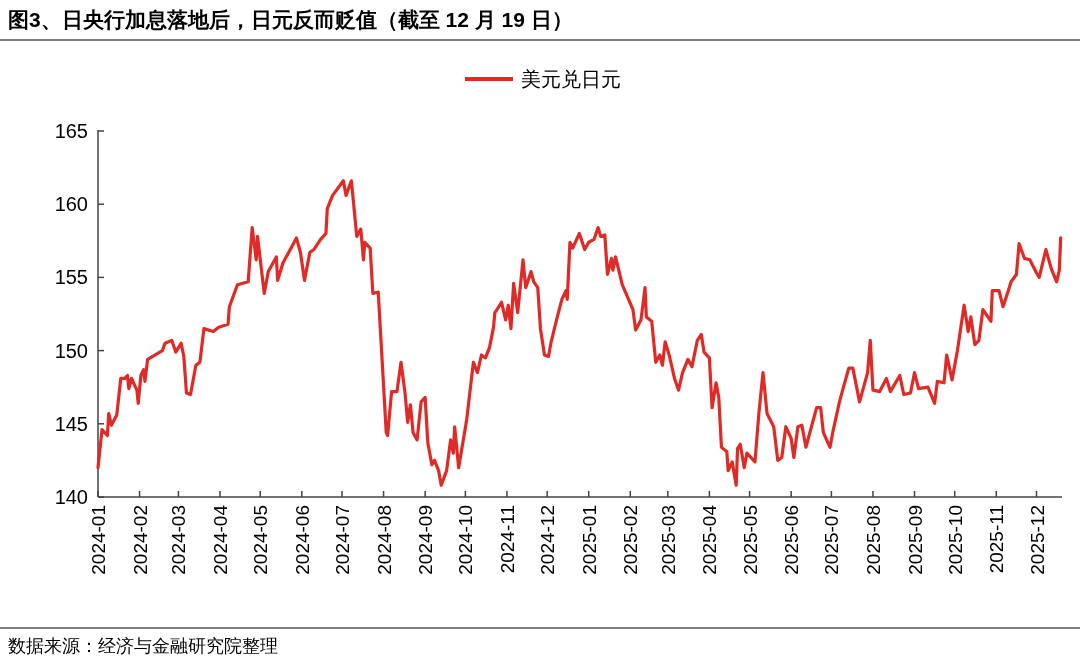 This screenshot has width=1080, height=657. What do you see at coordinates (955, 540) in the screenshot?
I see `x-tick-label: 2025-10` at bounding box center [955, 540].